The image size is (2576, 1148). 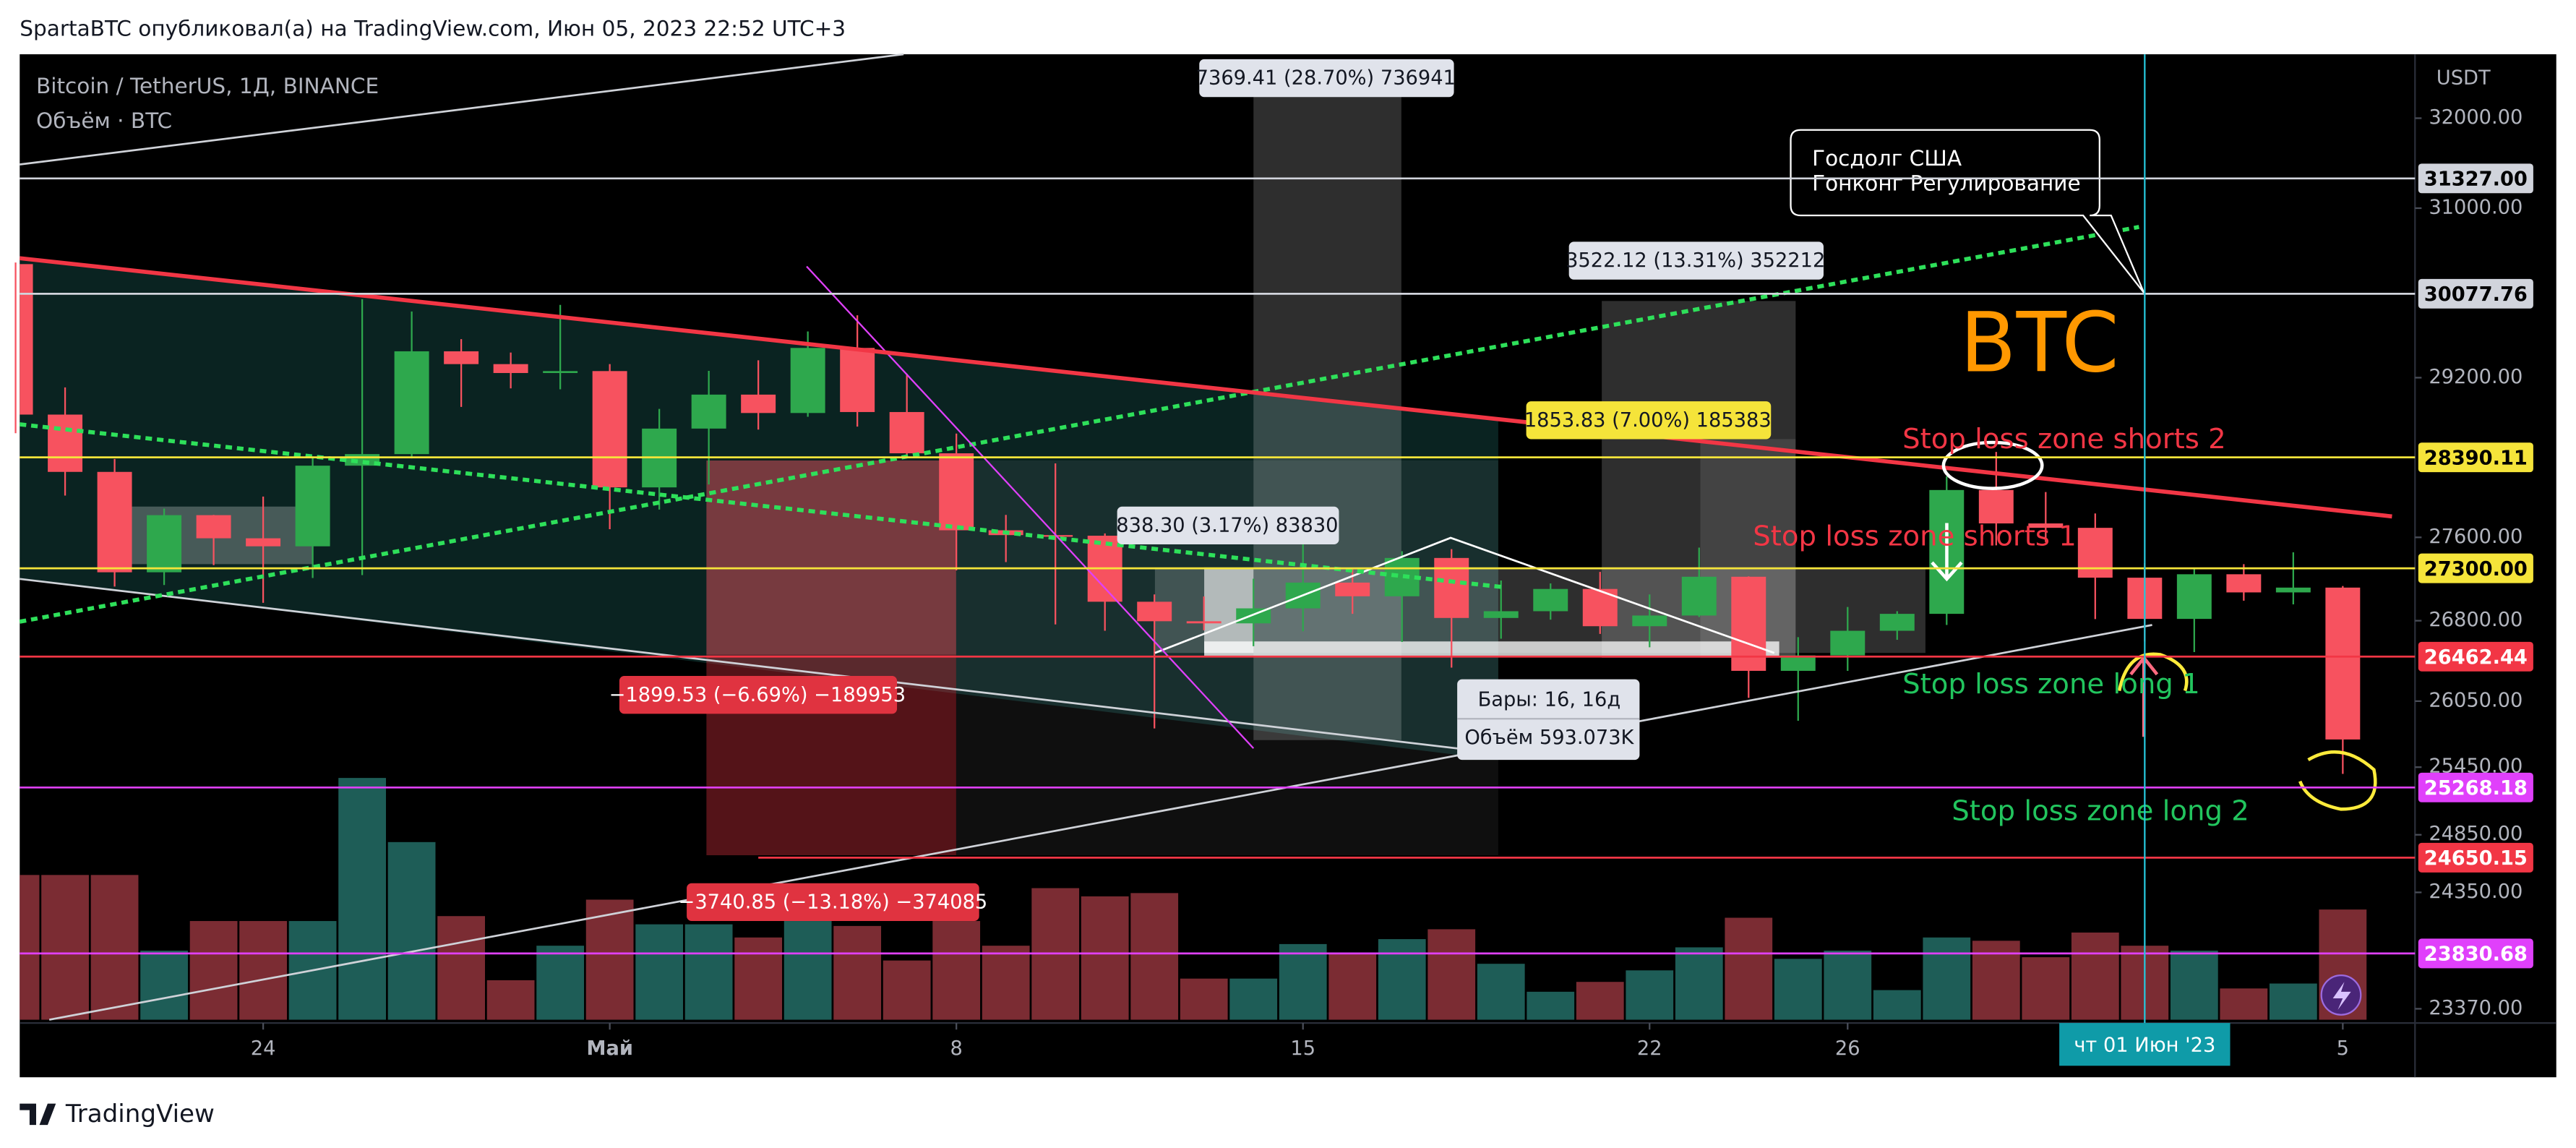 What do you see at coordinates (2476, 458) in the screenshot?
I see `price-label: 28390.11` at bounding box center [2476, 458].